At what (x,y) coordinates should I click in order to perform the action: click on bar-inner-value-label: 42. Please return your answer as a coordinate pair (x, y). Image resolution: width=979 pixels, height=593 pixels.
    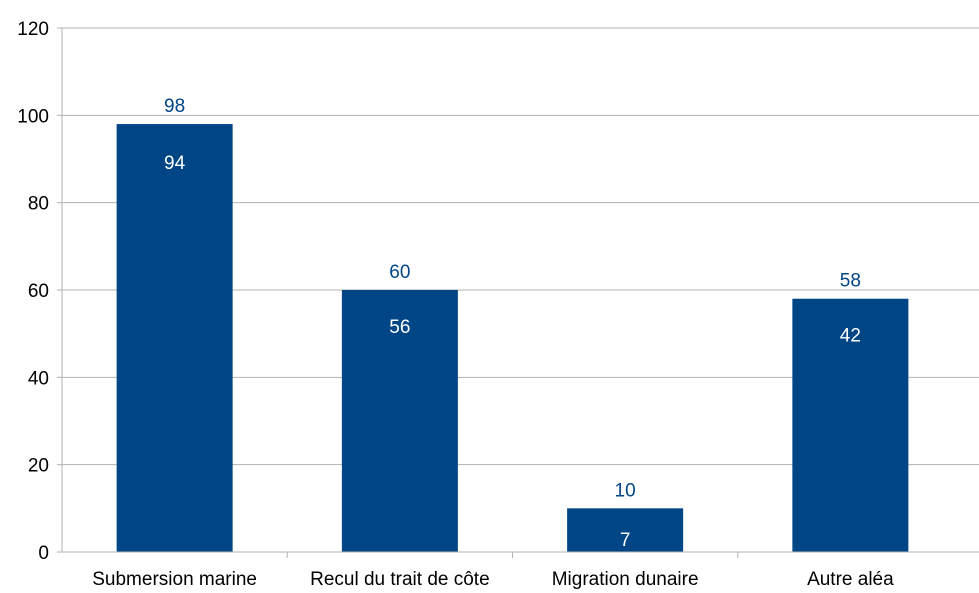
    Looking at the image, I should click on (850, 336).